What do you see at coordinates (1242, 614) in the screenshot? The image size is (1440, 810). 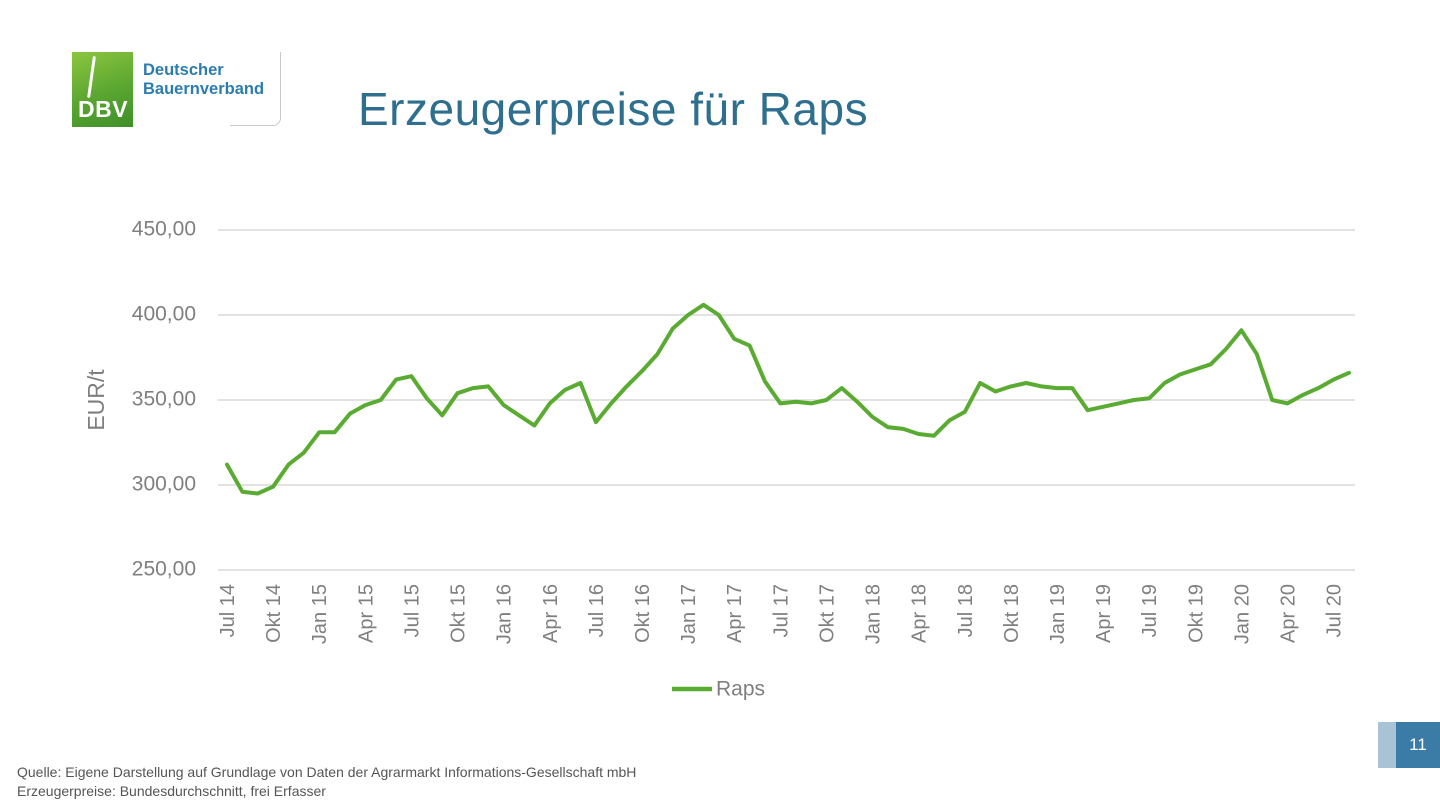 I see `x-tick-label: Jan 20` at bounding box center [1242, 614].